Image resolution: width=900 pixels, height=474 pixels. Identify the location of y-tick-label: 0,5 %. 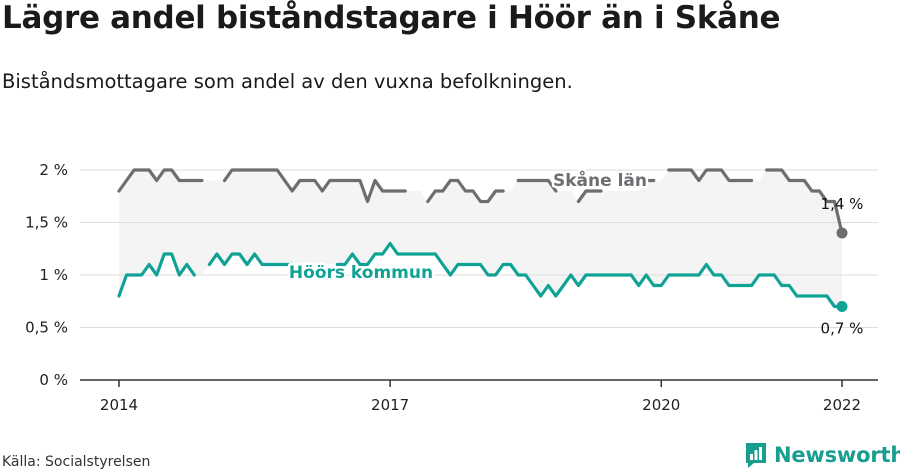
(46, 328).